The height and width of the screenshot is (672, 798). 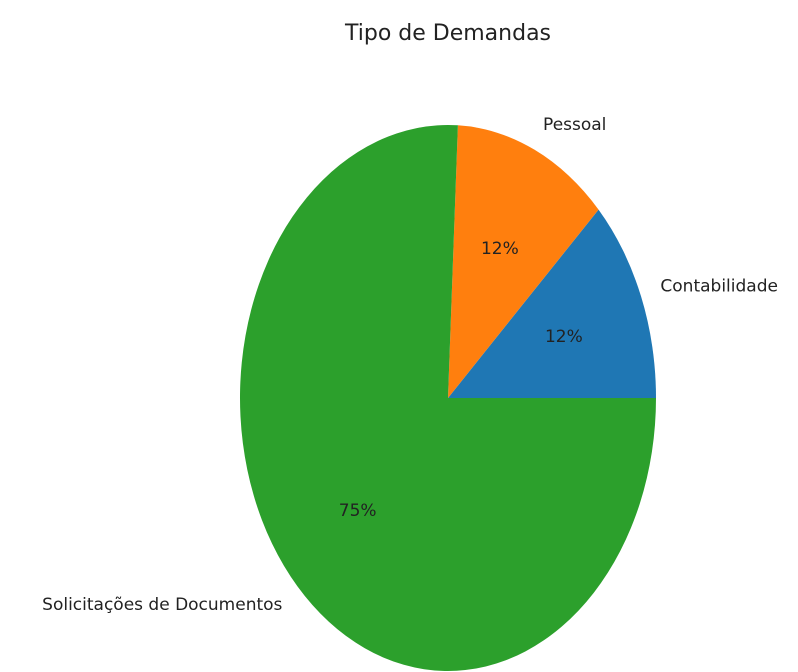 I want to click on percent-label: 75%, so click(x=358, y=511).